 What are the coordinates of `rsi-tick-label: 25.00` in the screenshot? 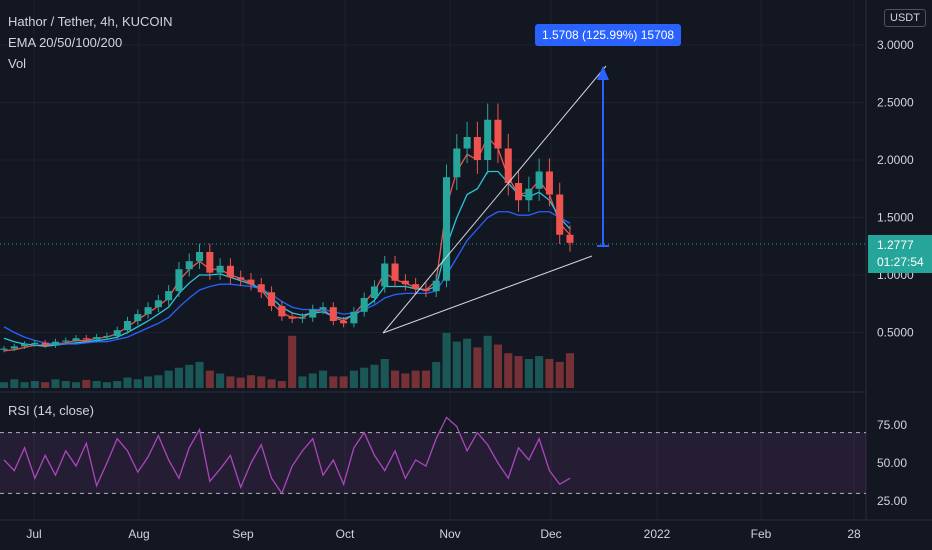 It's located at (892, 501).